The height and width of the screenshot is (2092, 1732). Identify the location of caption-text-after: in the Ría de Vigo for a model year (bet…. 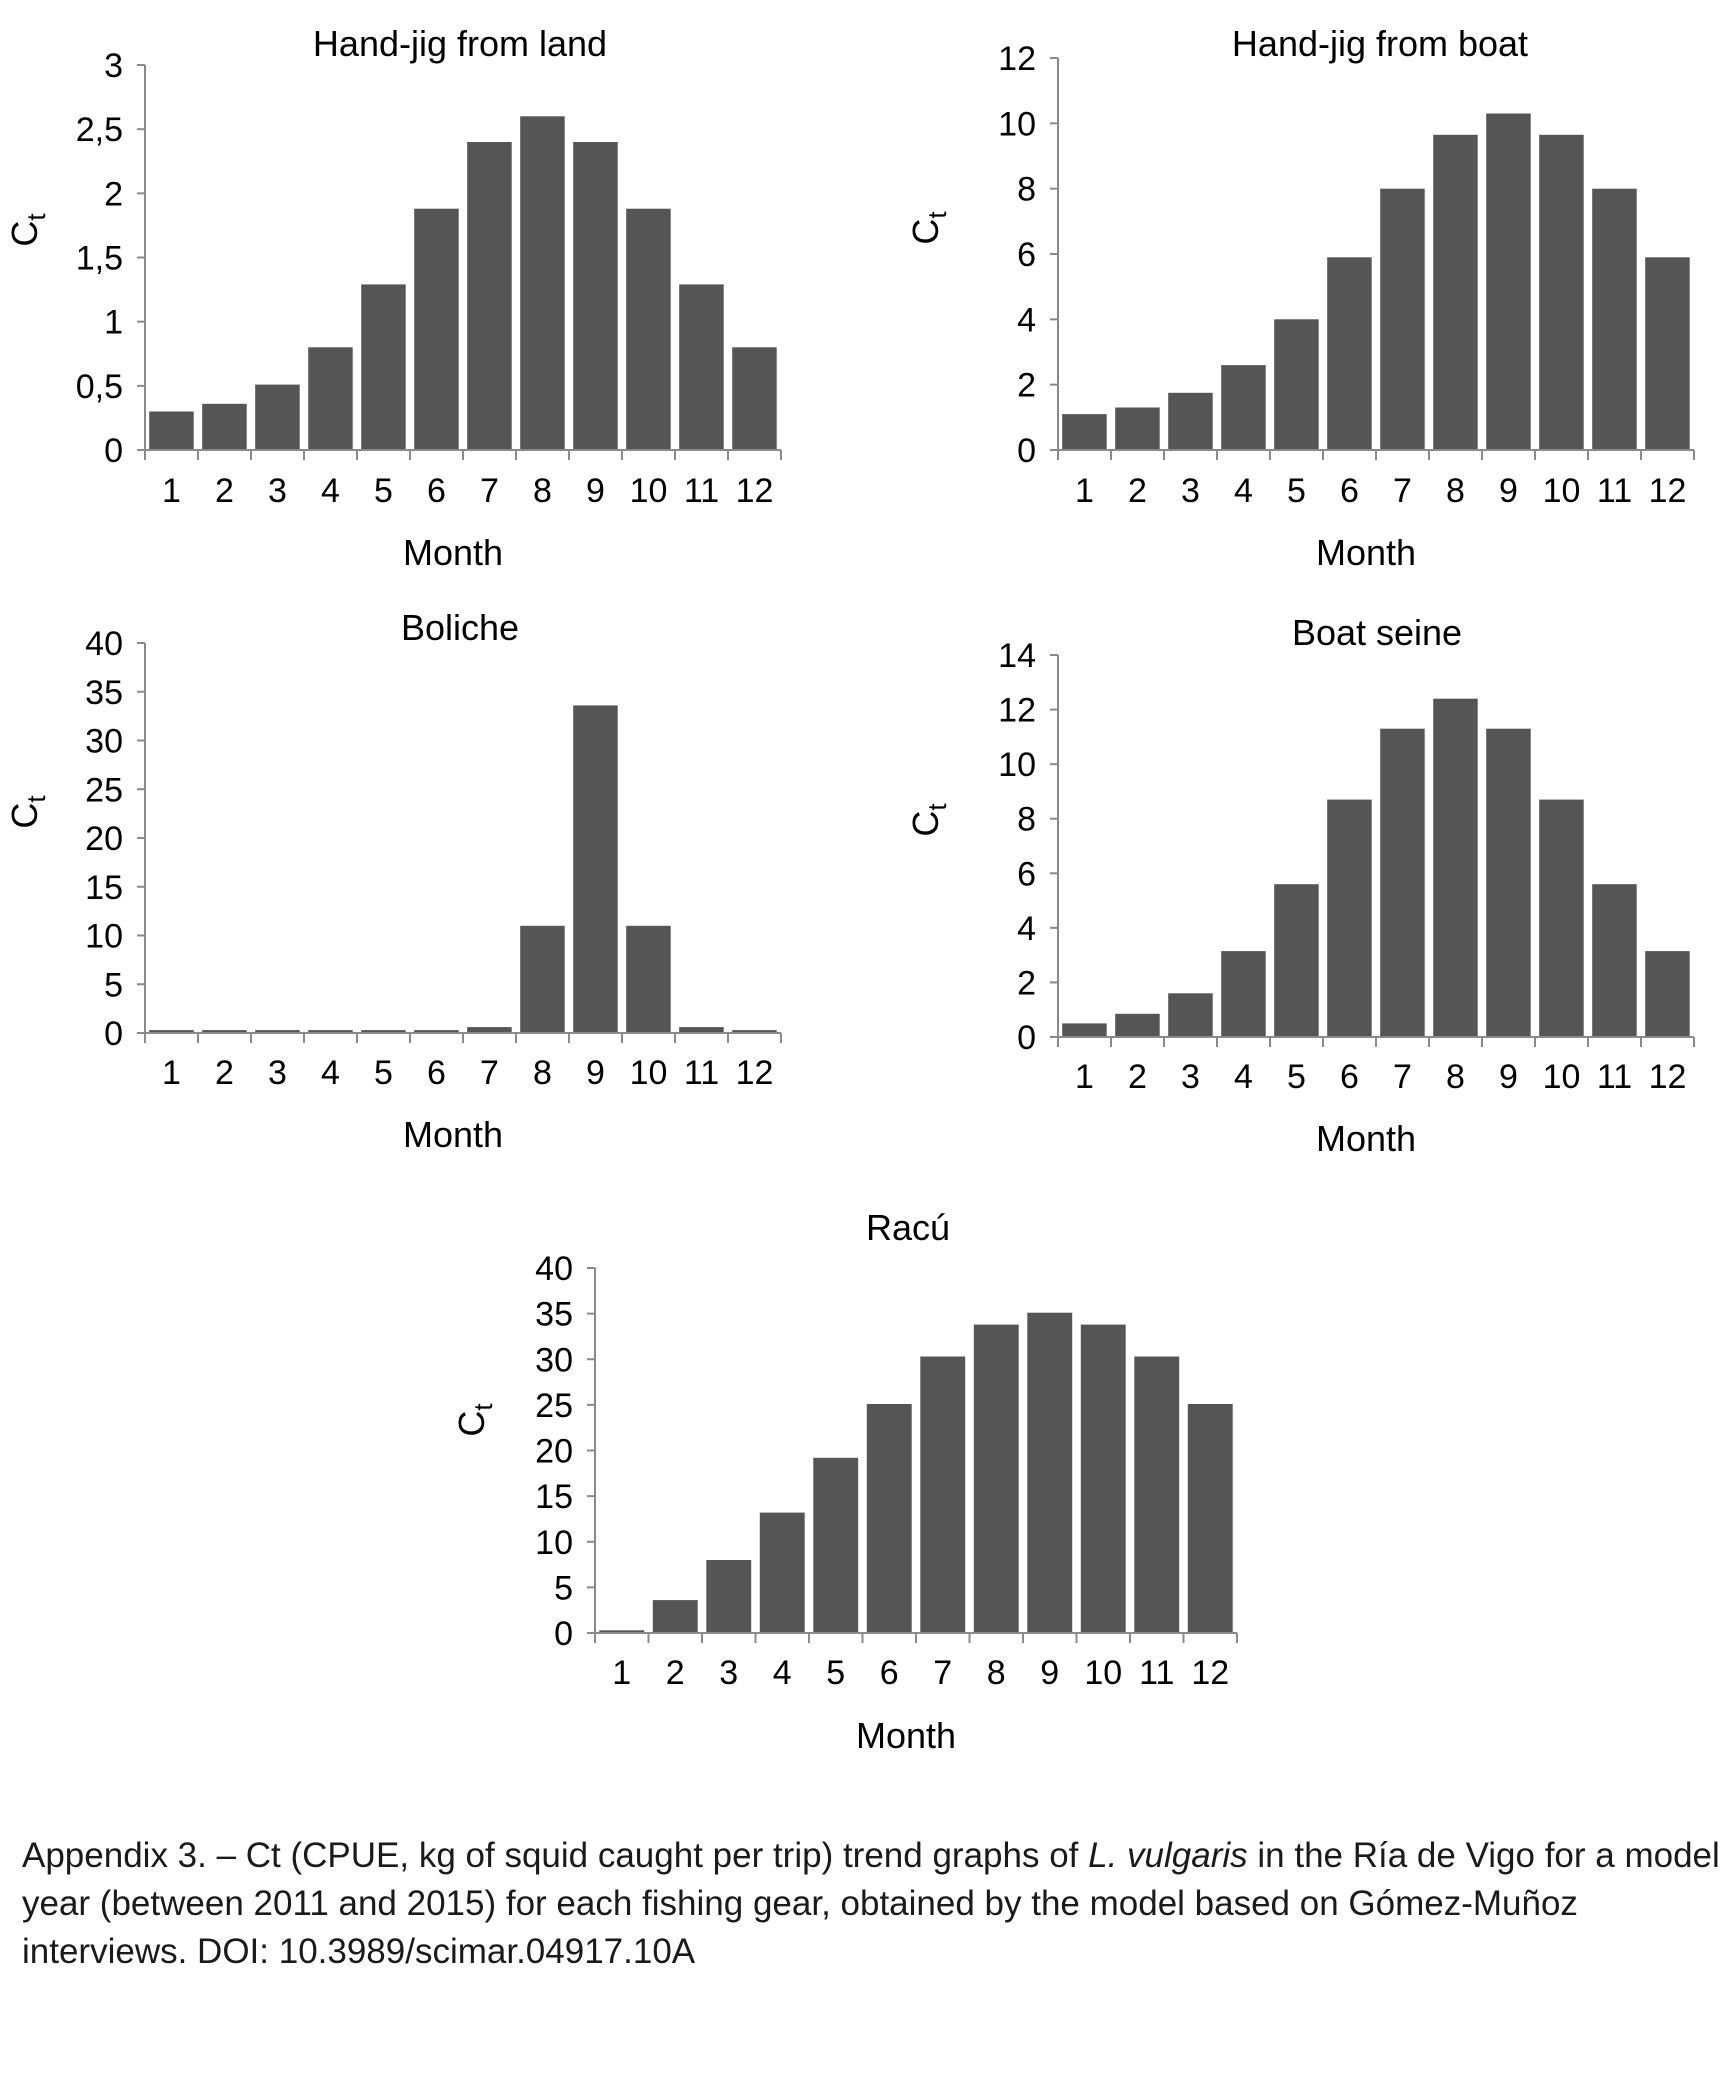
(871, 1903).